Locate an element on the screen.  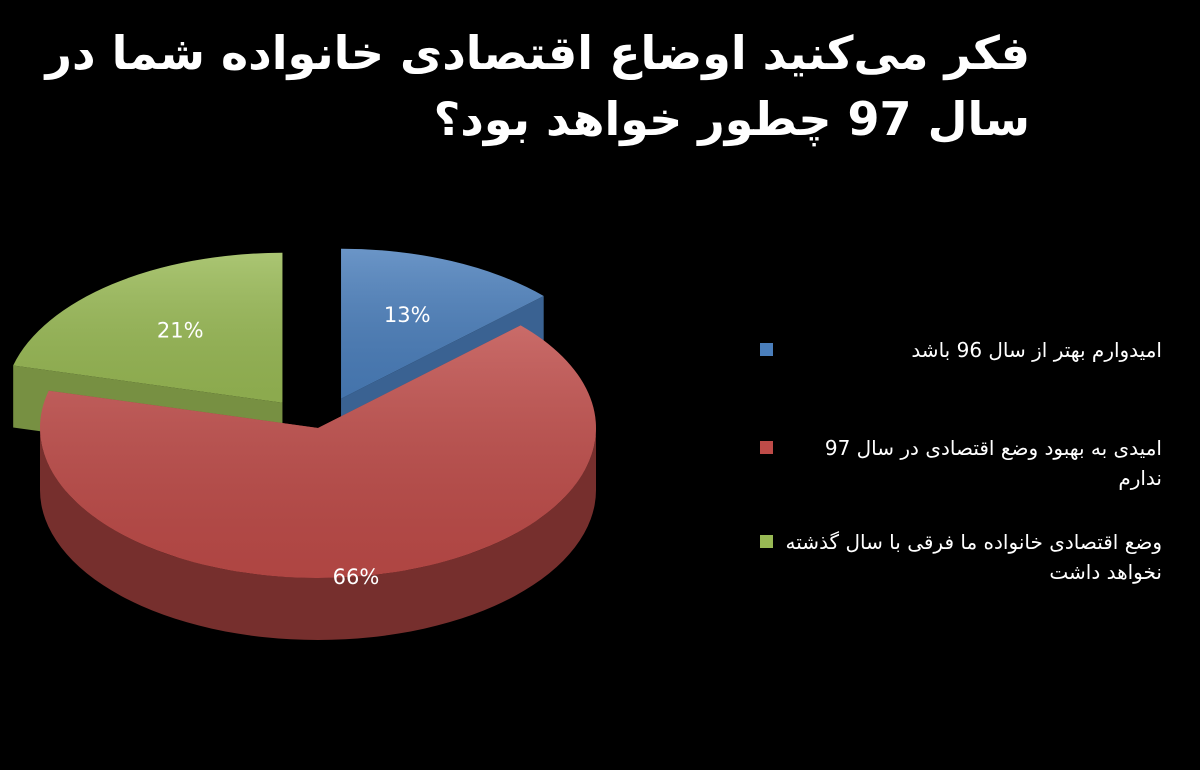
legend-marker-green is located at coordinates (766, 541).